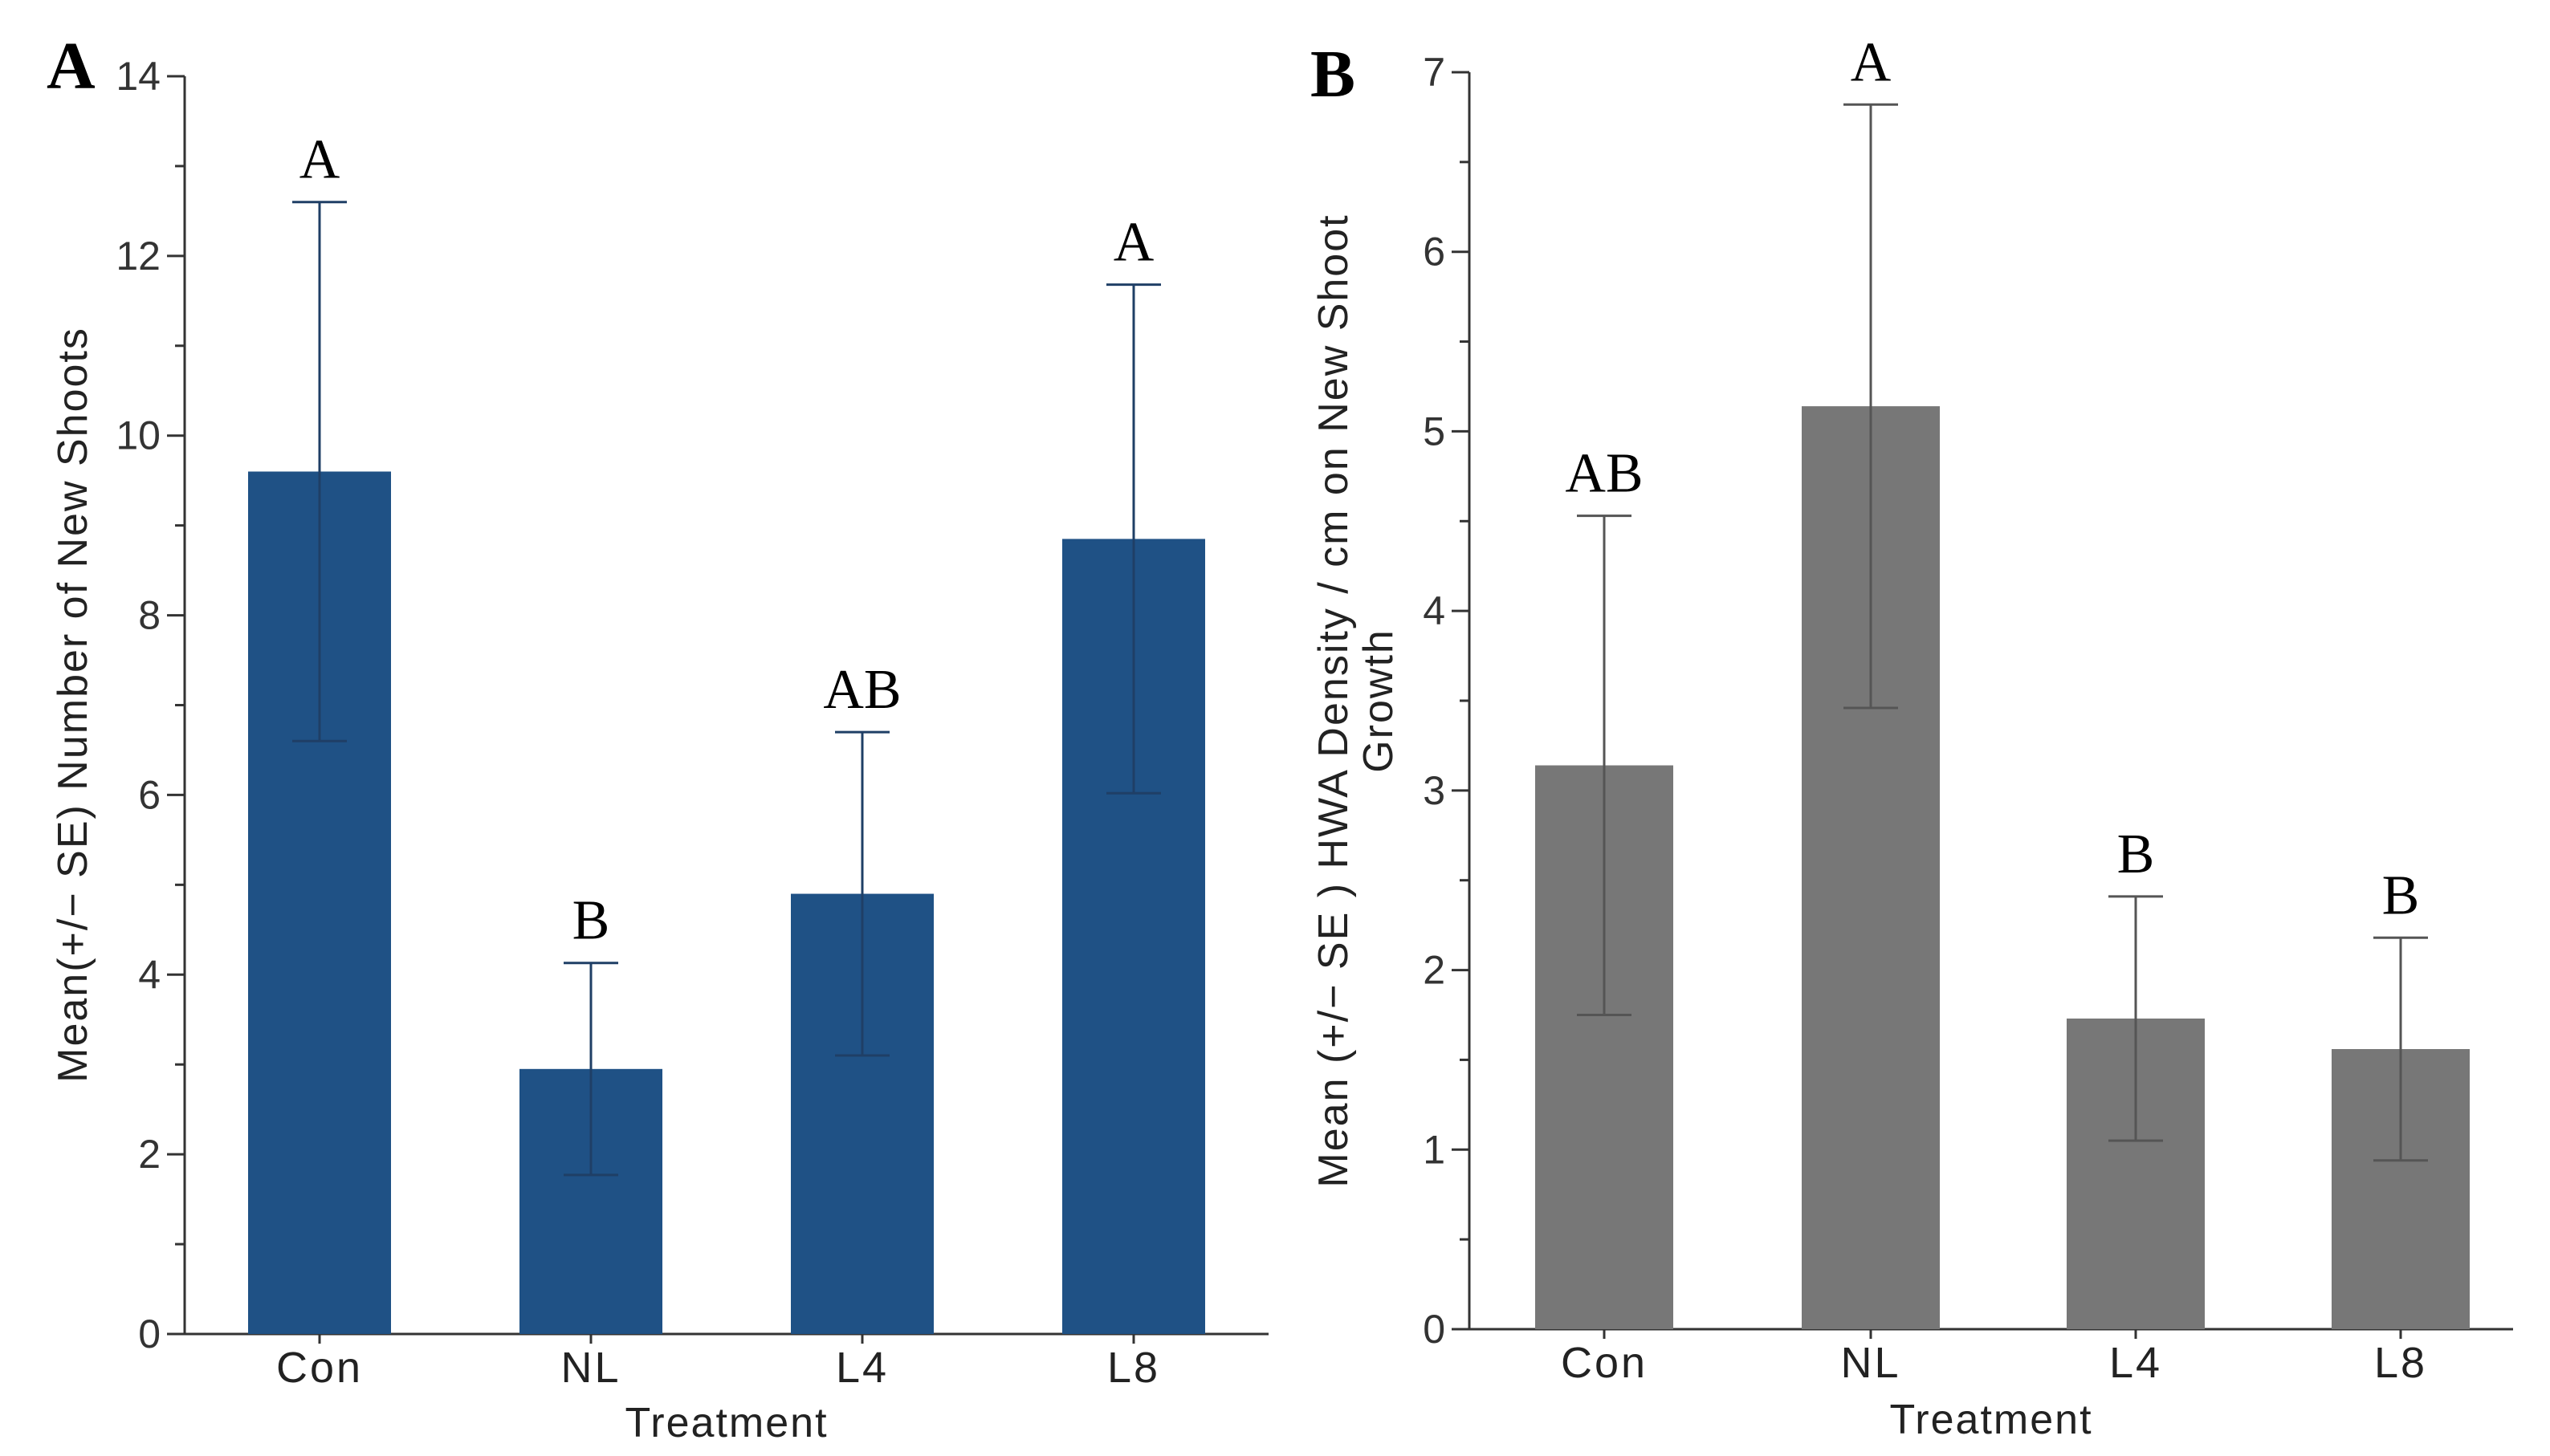  Describe the element at coordinates (149, 974) in the screenshot. I see `panel-a-y-tick-label: 4` at that location.